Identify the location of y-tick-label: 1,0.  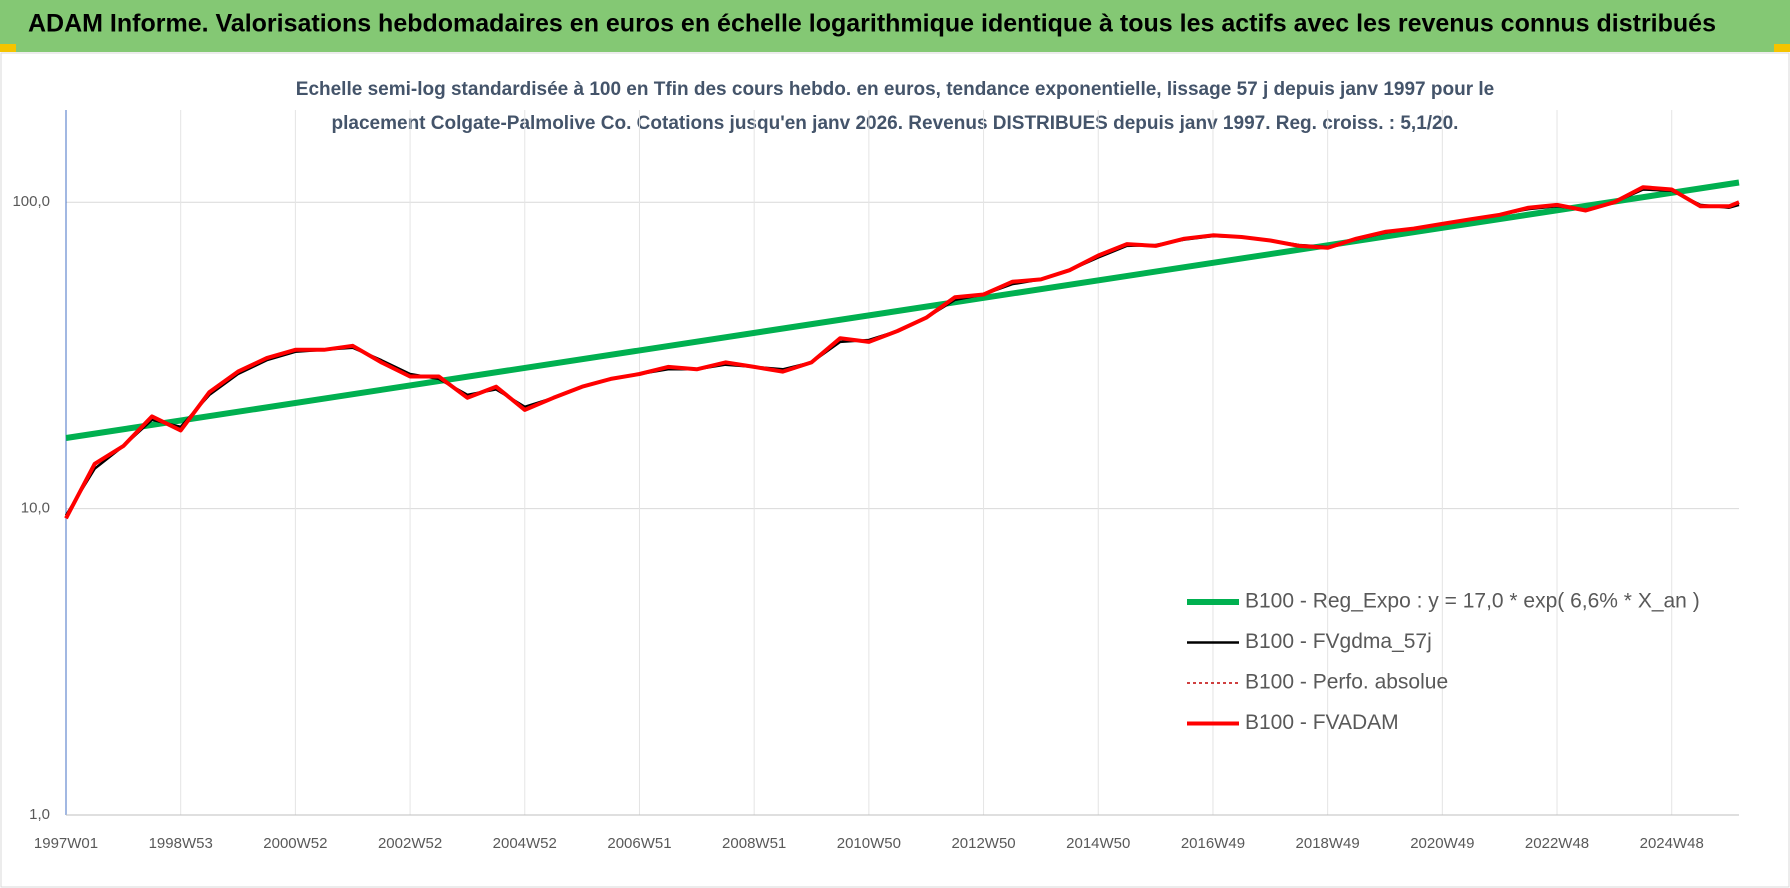
(39, 814).